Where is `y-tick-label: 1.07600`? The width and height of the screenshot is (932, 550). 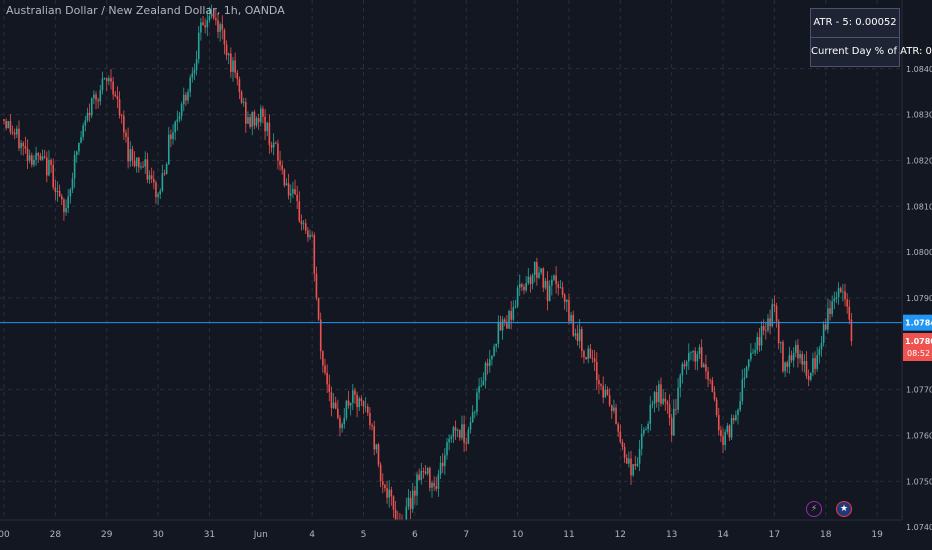 y-tick-label: 1.07600 is located at coordinates (919, 435).